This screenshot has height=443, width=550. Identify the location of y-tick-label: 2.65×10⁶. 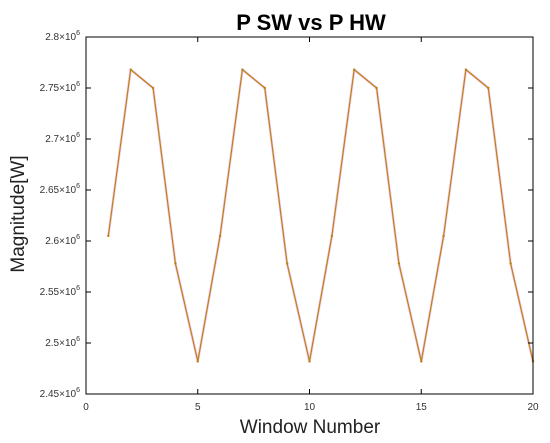
(60, 189).